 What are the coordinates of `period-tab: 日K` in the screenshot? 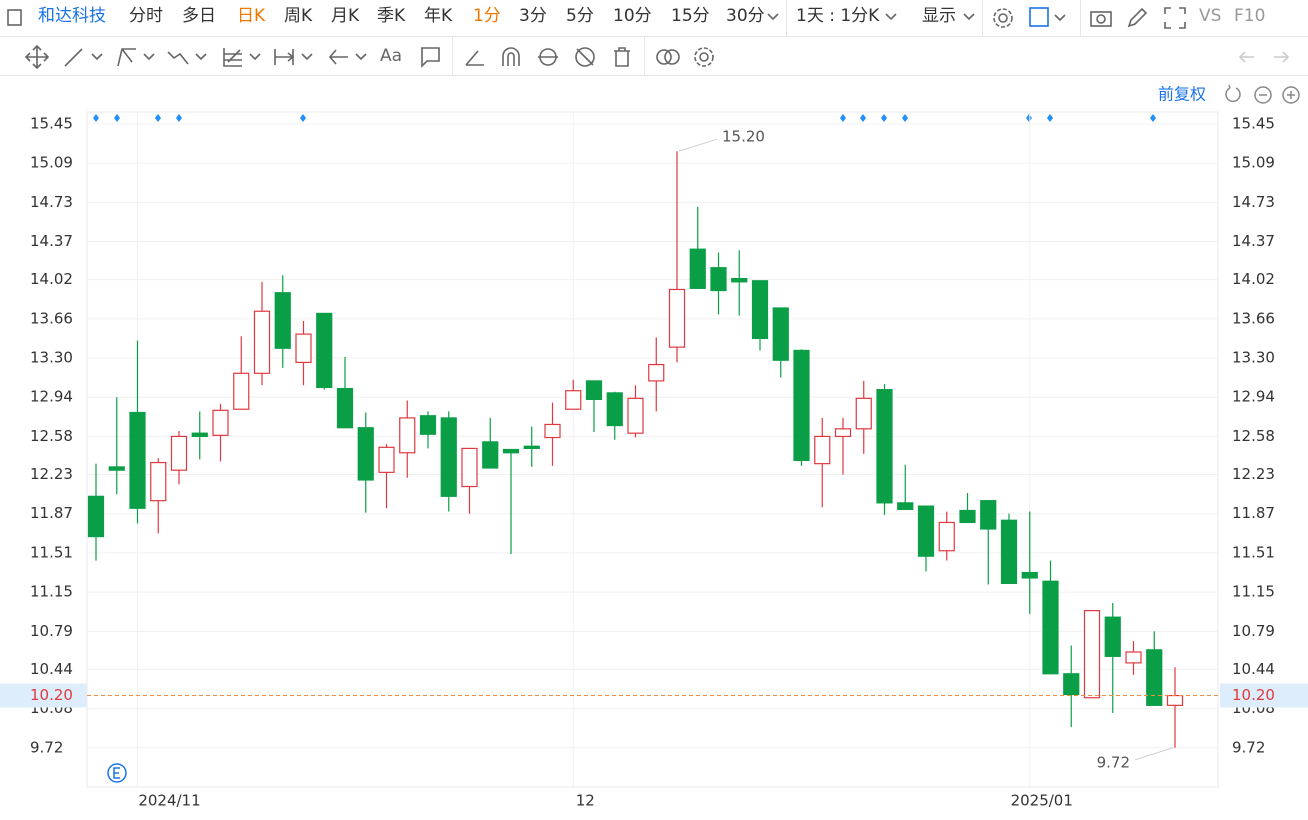 It's located at (251, 16).